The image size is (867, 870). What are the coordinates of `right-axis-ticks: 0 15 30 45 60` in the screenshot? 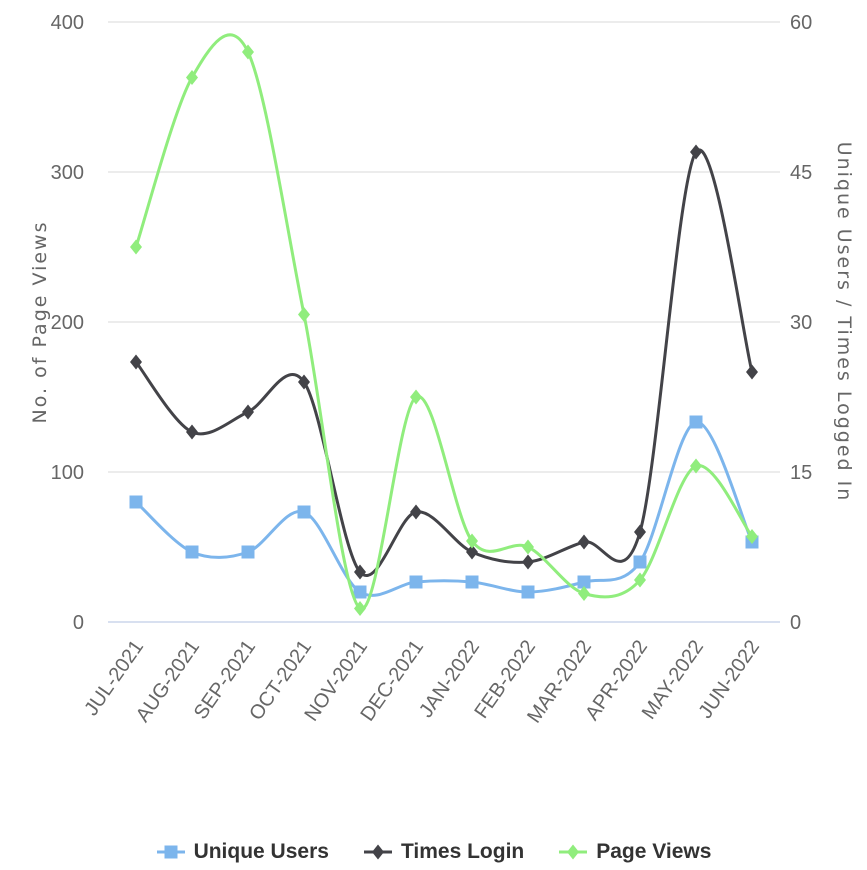 It's located at (801, 323).